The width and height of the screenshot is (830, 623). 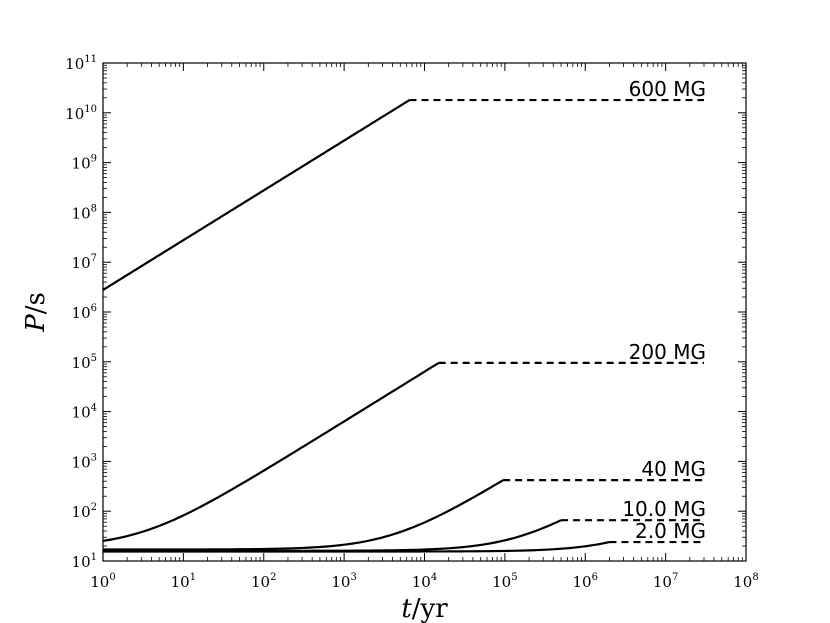 I want to click on curve-label: 10.0 MG, so click(x=664, y=509).